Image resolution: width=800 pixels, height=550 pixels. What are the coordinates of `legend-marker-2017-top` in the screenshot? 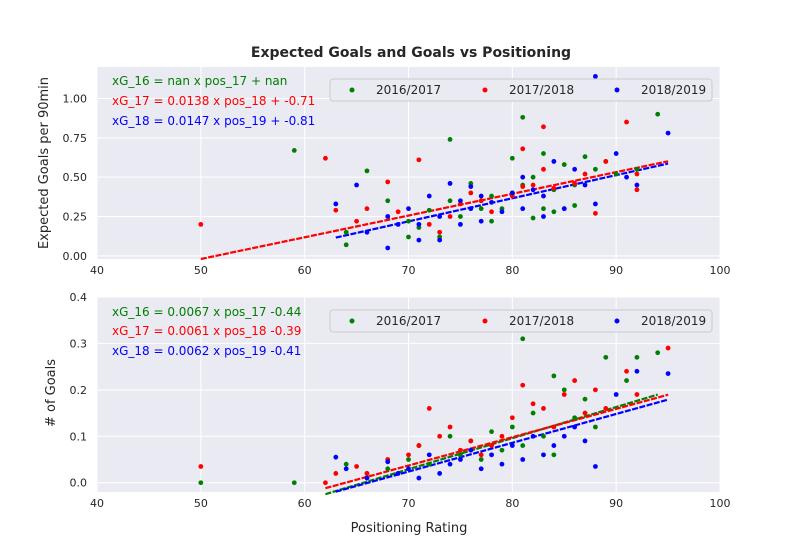 It's located at (485, 90).